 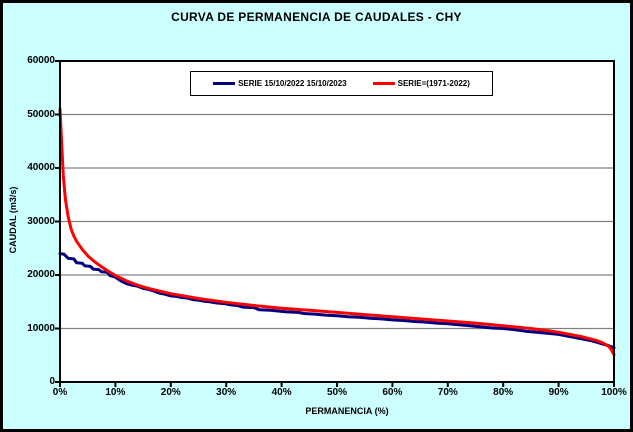 What do you see at coordinates (13, 220) in the screenshot?
I see `y-axis-title: CAUDAL (m3/s)` at bounding box center [13, 220].